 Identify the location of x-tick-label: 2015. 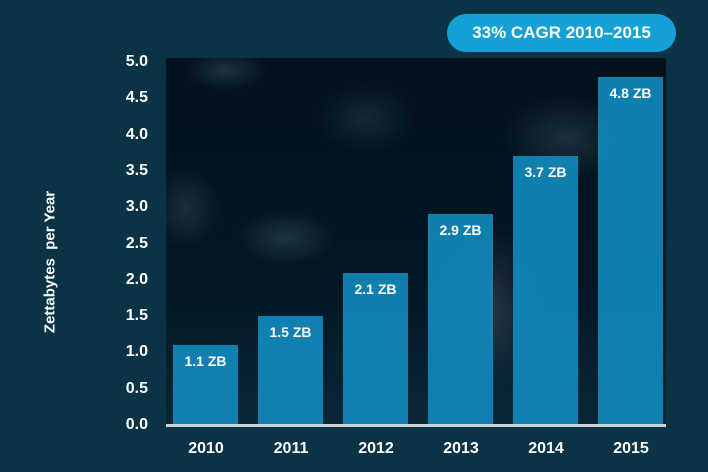
(631, 448).